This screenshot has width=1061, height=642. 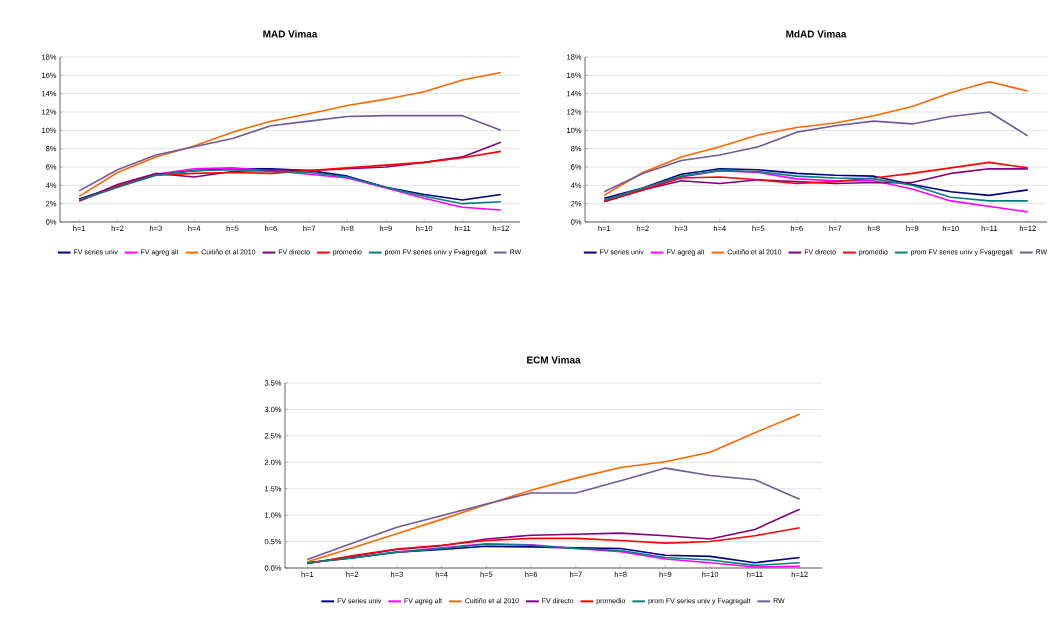 I want to click on chart-title: ECM Vimaa, so click(x=554, y=360).